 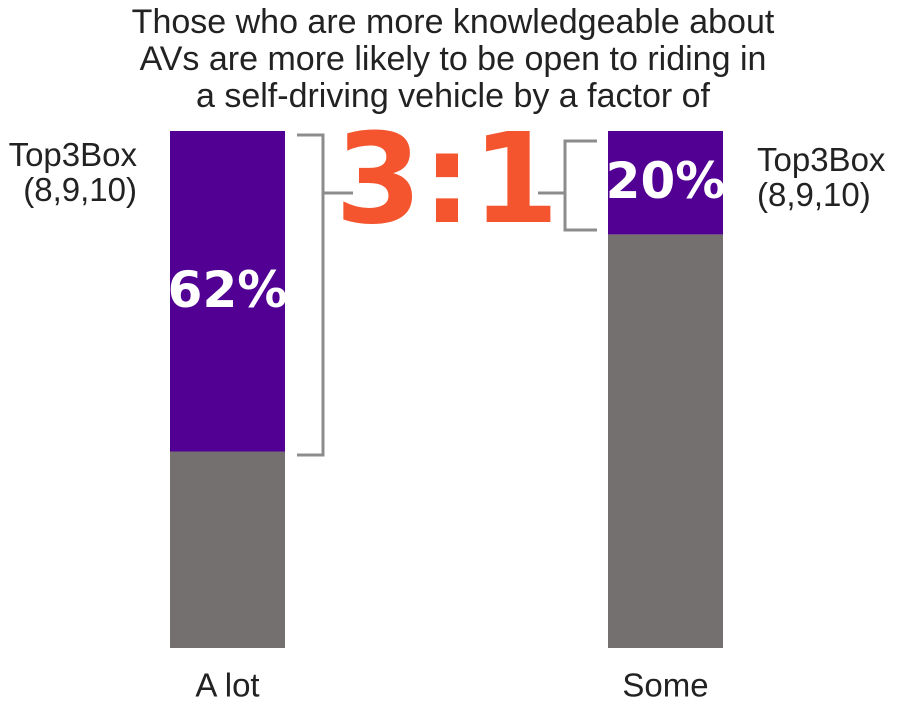 What do you see at coordinates (665, 685) in the screenshot?
I see `x-tick-label: Some` at bounding box center [665, 685].